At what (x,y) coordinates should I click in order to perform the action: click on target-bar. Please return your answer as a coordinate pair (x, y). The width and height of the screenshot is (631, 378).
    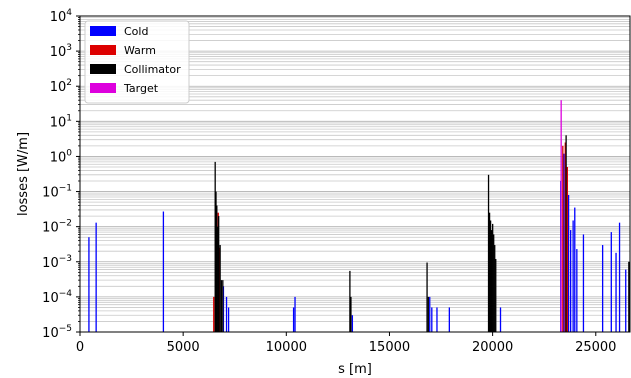
    Looking at the image, I should click on (561, 216).